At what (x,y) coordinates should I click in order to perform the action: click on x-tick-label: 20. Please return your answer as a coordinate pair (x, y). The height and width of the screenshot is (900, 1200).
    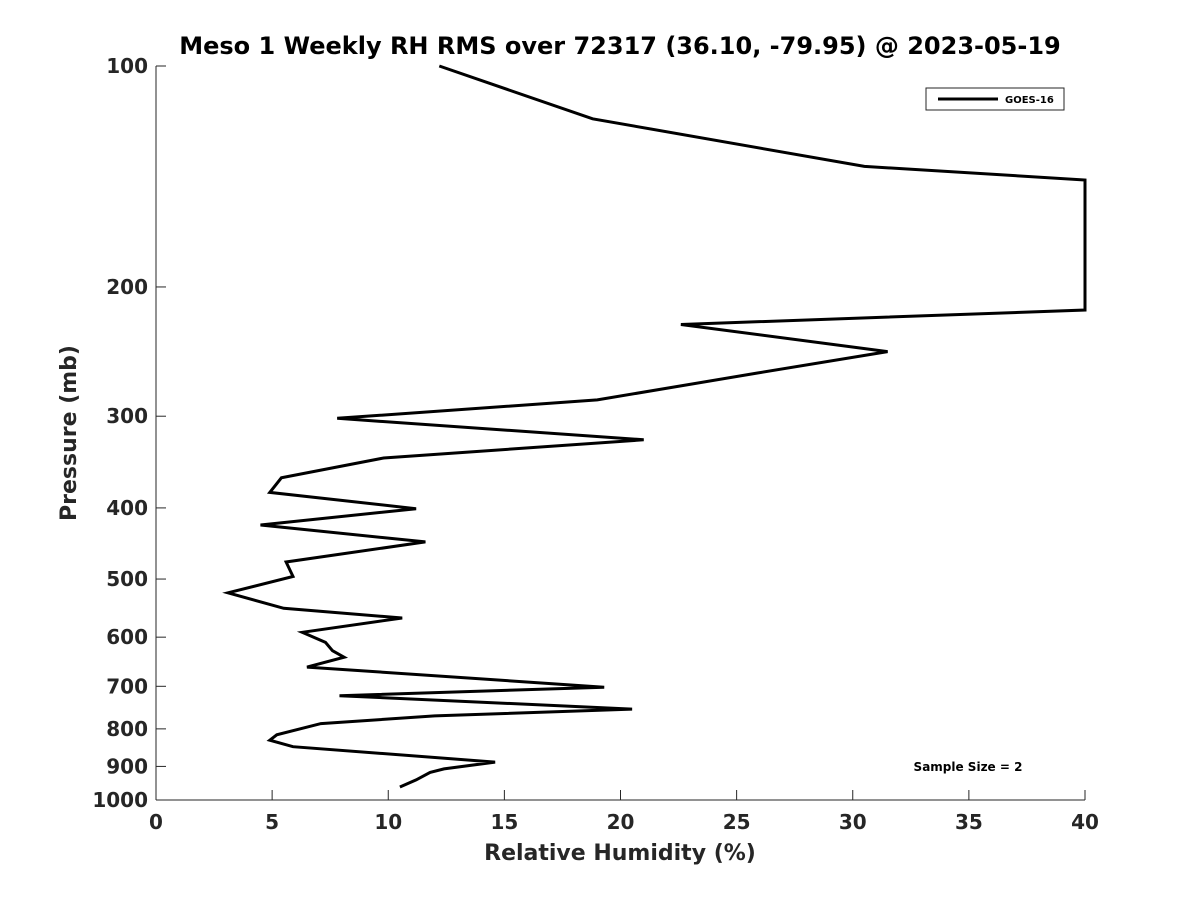
    Looking at the image, I should click on (621, 822).